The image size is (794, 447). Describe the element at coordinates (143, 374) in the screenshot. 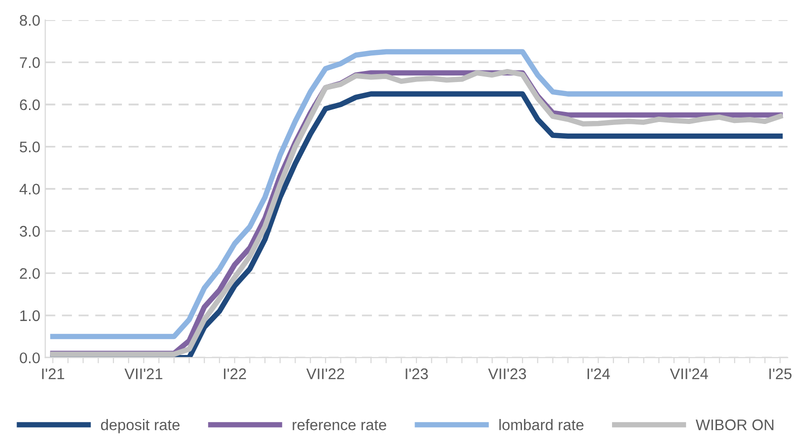

I see `x-tick-label: VII'21` at that location.